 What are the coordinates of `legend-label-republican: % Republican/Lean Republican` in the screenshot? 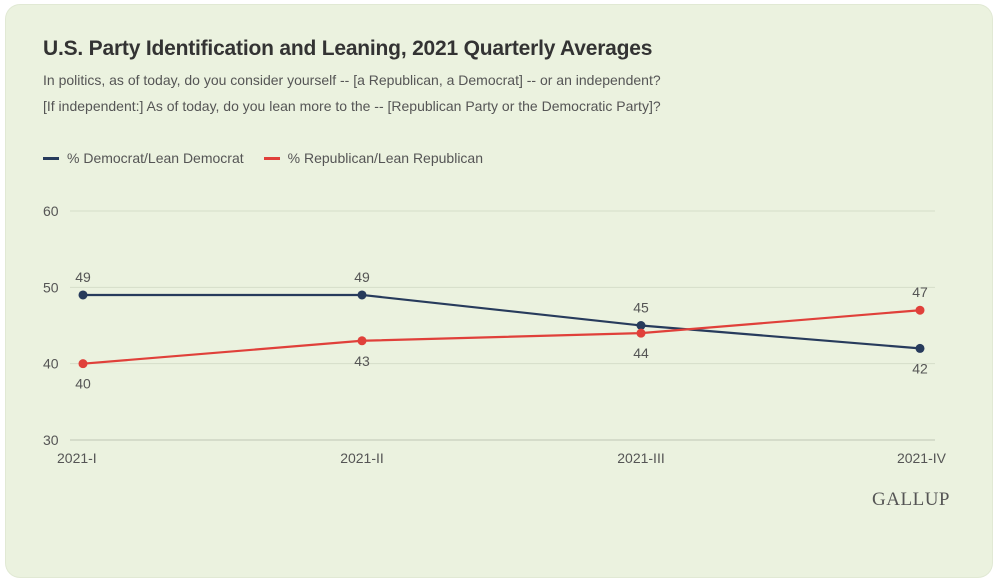 It's located at (385, 158).